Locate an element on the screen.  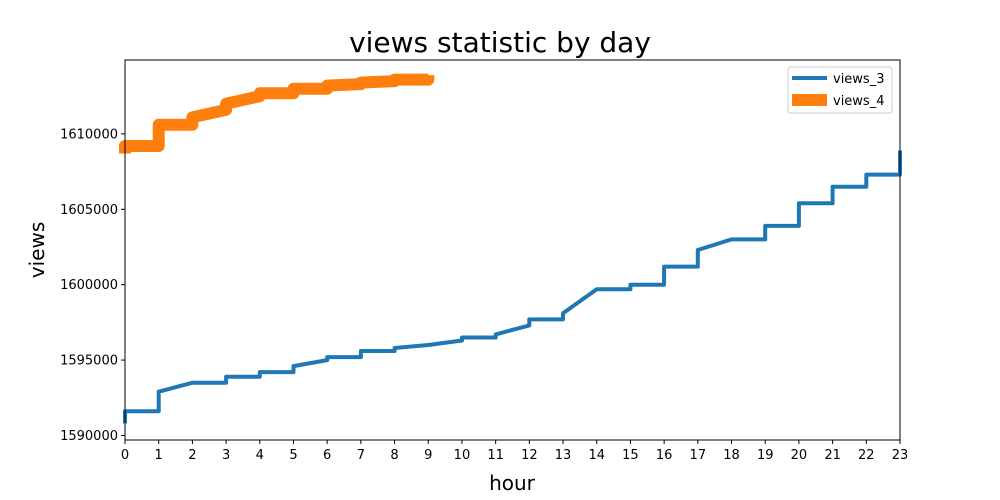
x-tick-label: 12 is located at coordinates (529, 455).